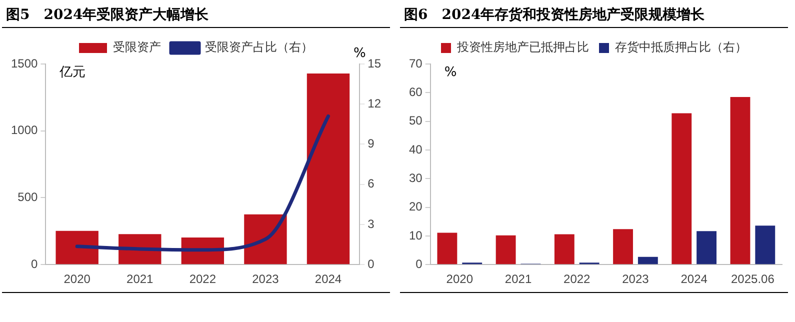  I want to click on legend-label: 受限资产占比（右）, so click(259, 47).